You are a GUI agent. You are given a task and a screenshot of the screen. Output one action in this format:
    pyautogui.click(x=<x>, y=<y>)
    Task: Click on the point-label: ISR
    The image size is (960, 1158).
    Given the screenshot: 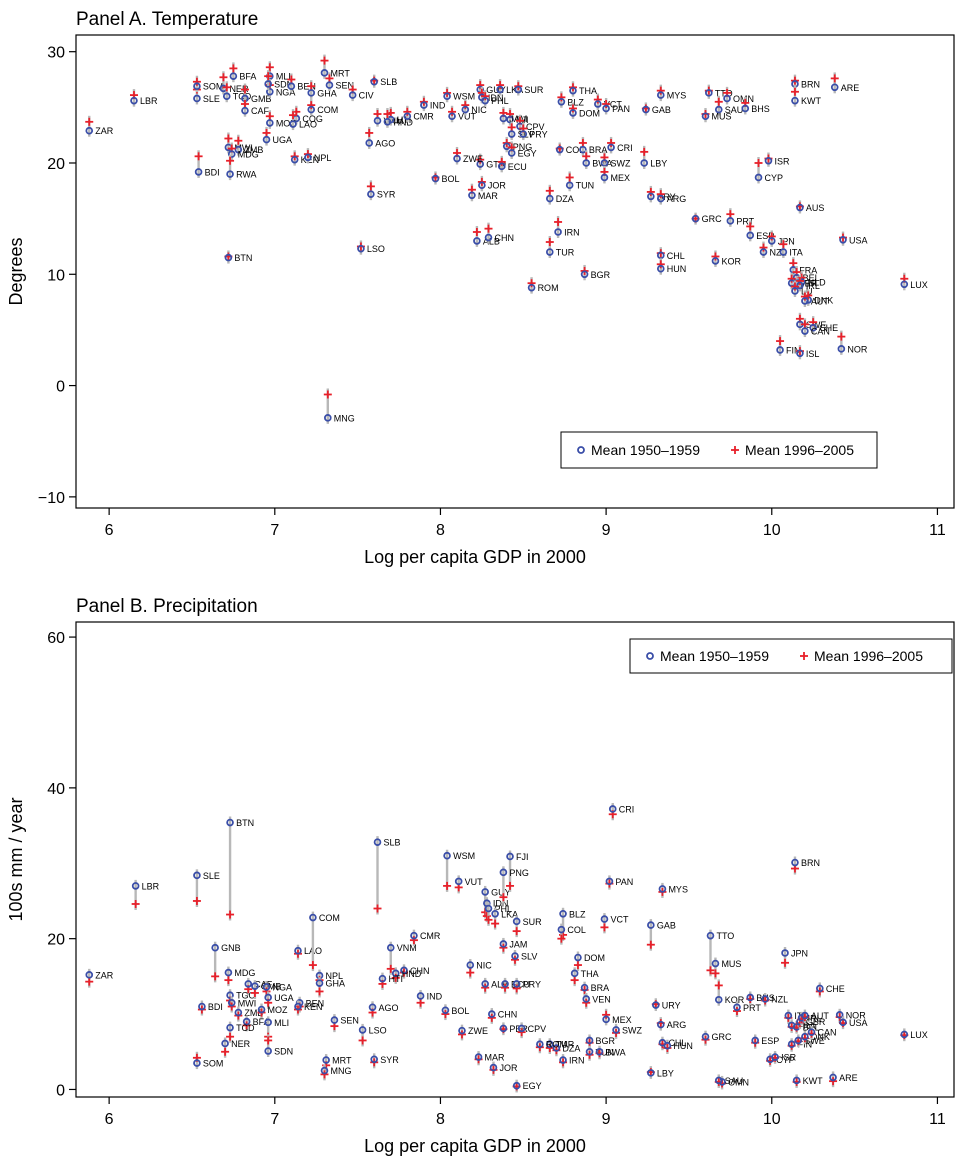 What is the action you would take?
    pyautogui.click(x=782, y=161)
    